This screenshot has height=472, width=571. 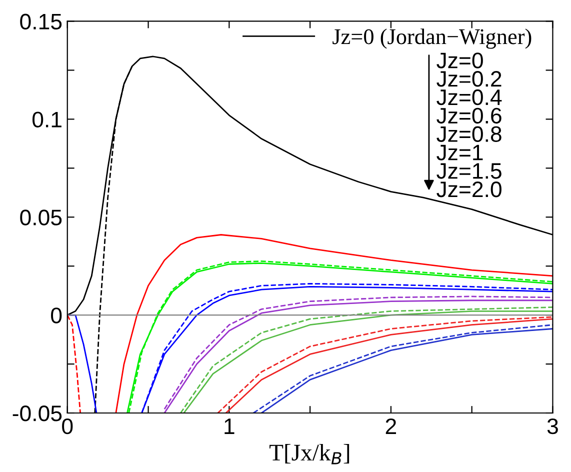 I want to click on annotation: Jz=0, so click(x=459, y=60).